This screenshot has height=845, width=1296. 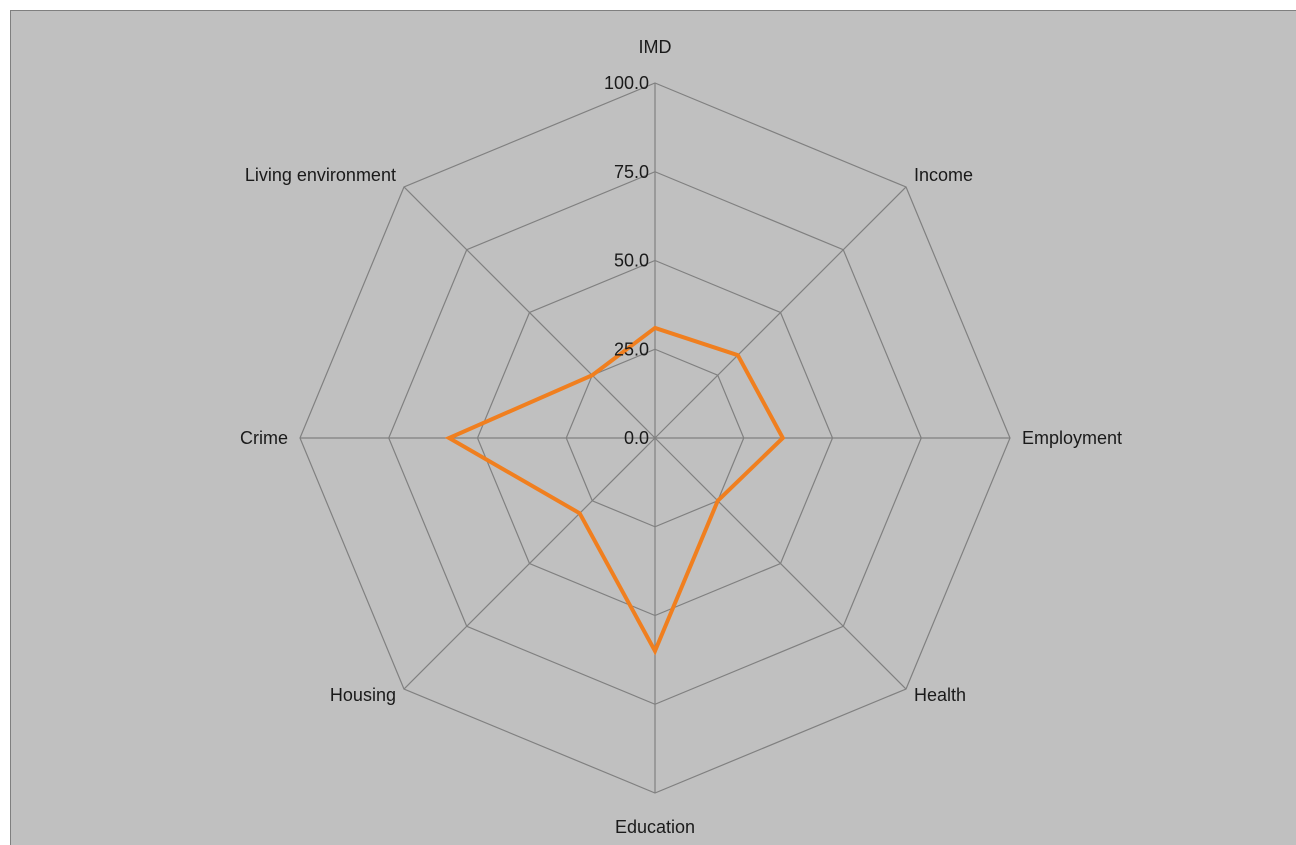 I want to click on axis-label-education: Education, so click(x=655, y=827).